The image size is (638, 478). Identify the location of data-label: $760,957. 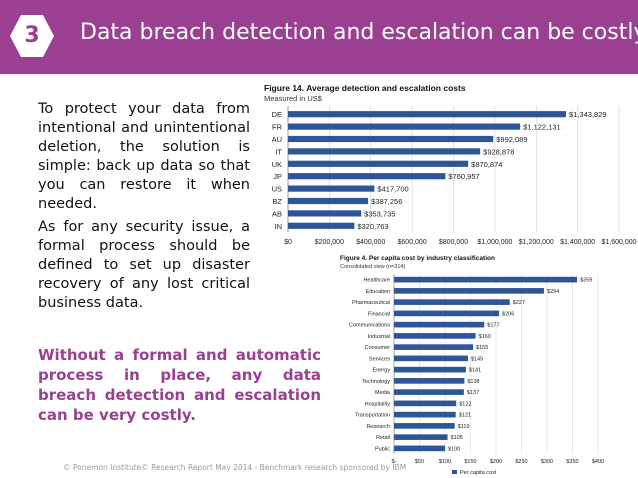
(463, 176).